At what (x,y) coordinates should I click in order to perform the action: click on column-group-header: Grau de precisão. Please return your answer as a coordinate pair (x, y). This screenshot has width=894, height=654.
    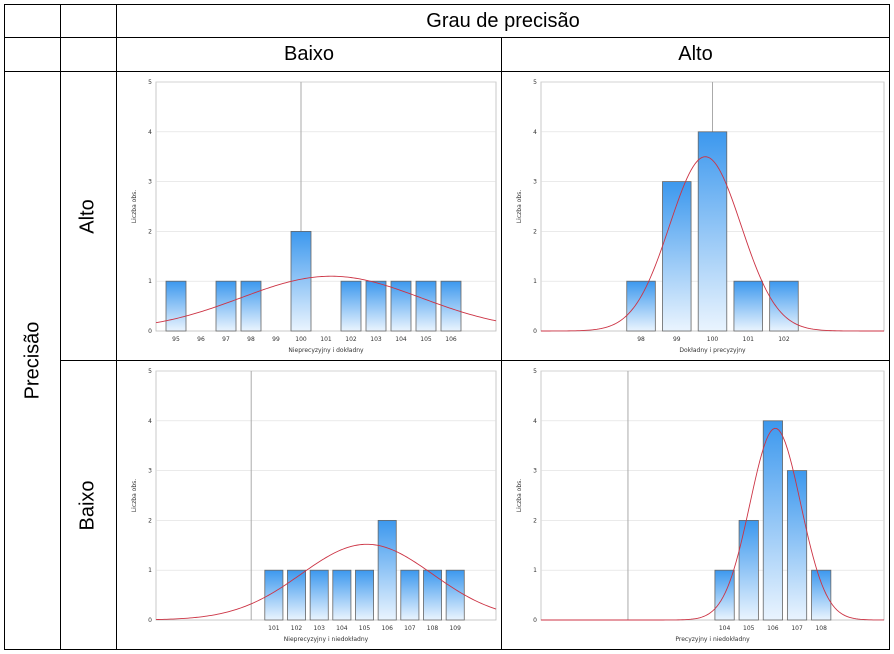
    Looking at the image, I should click on (503, 20).